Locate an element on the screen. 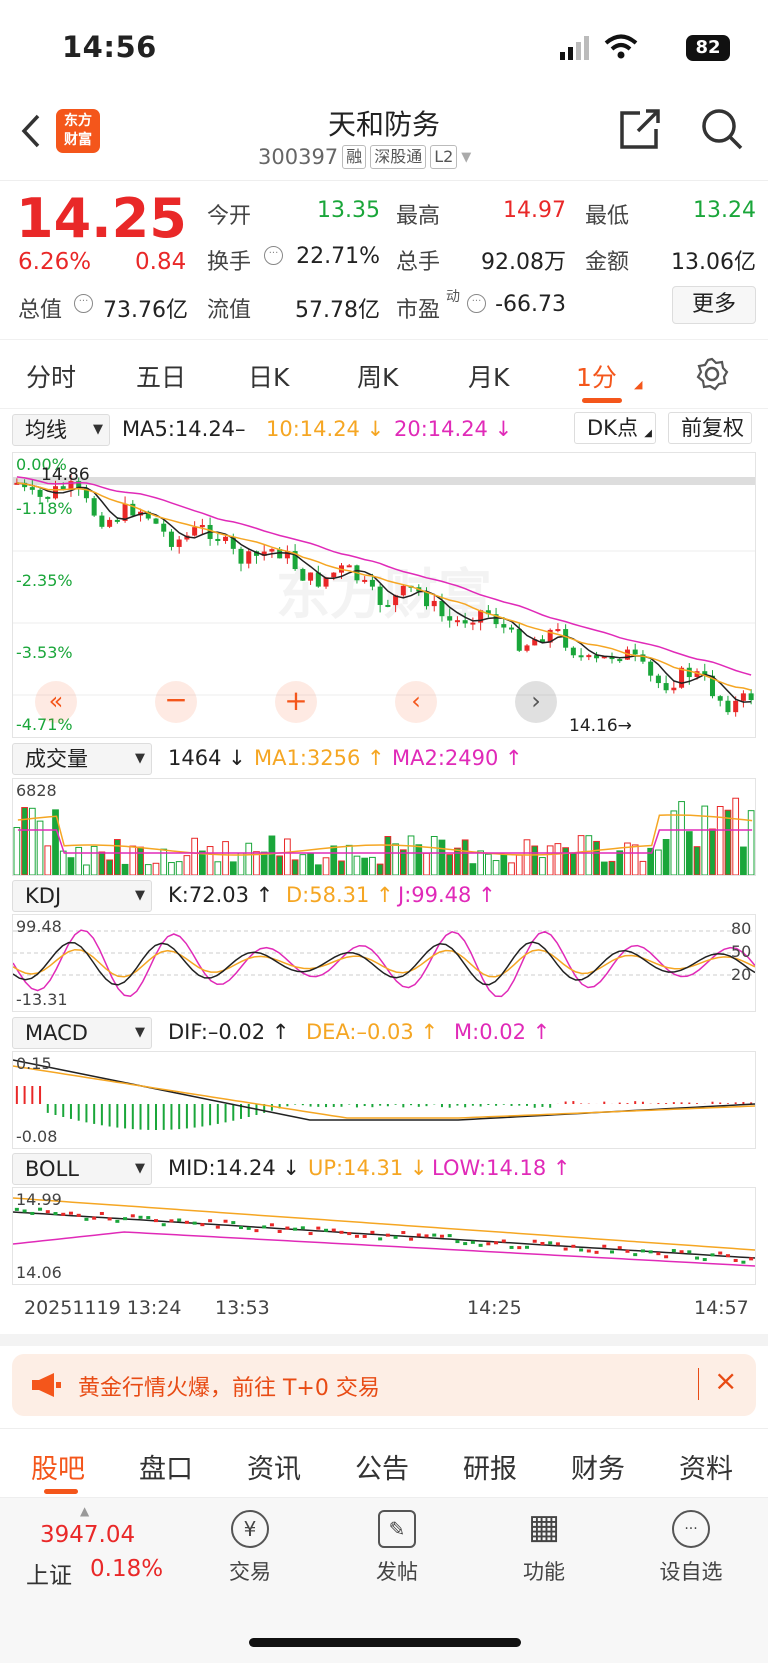 The width and height of the screenshot is (768, 1663). index-value: 3947.04 is located at coordinates (88, 1535).